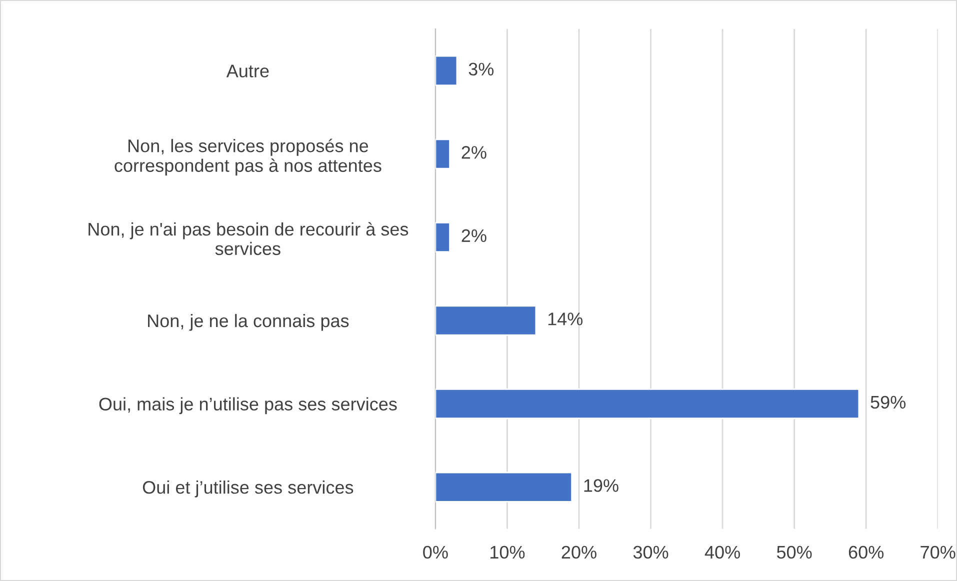 The width and height of the screenshot is (957, 581). What do you see at coordinates (507, 552) in the screenshot?
I see `x-tick-label: 10%` at bounding box center [507, 552].